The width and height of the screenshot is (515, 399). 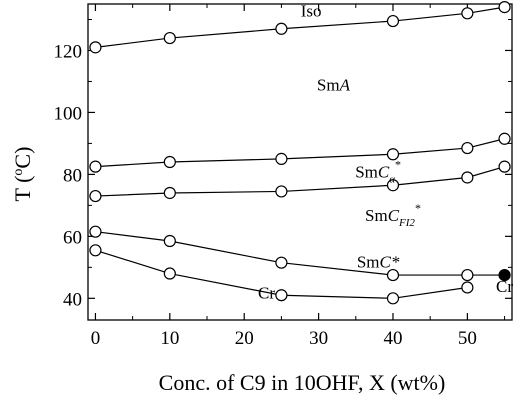 What do you see at coordinates (318, 338) in the screenshot?
I see `x-tick-label: 30` at bounding box center [318, 338].